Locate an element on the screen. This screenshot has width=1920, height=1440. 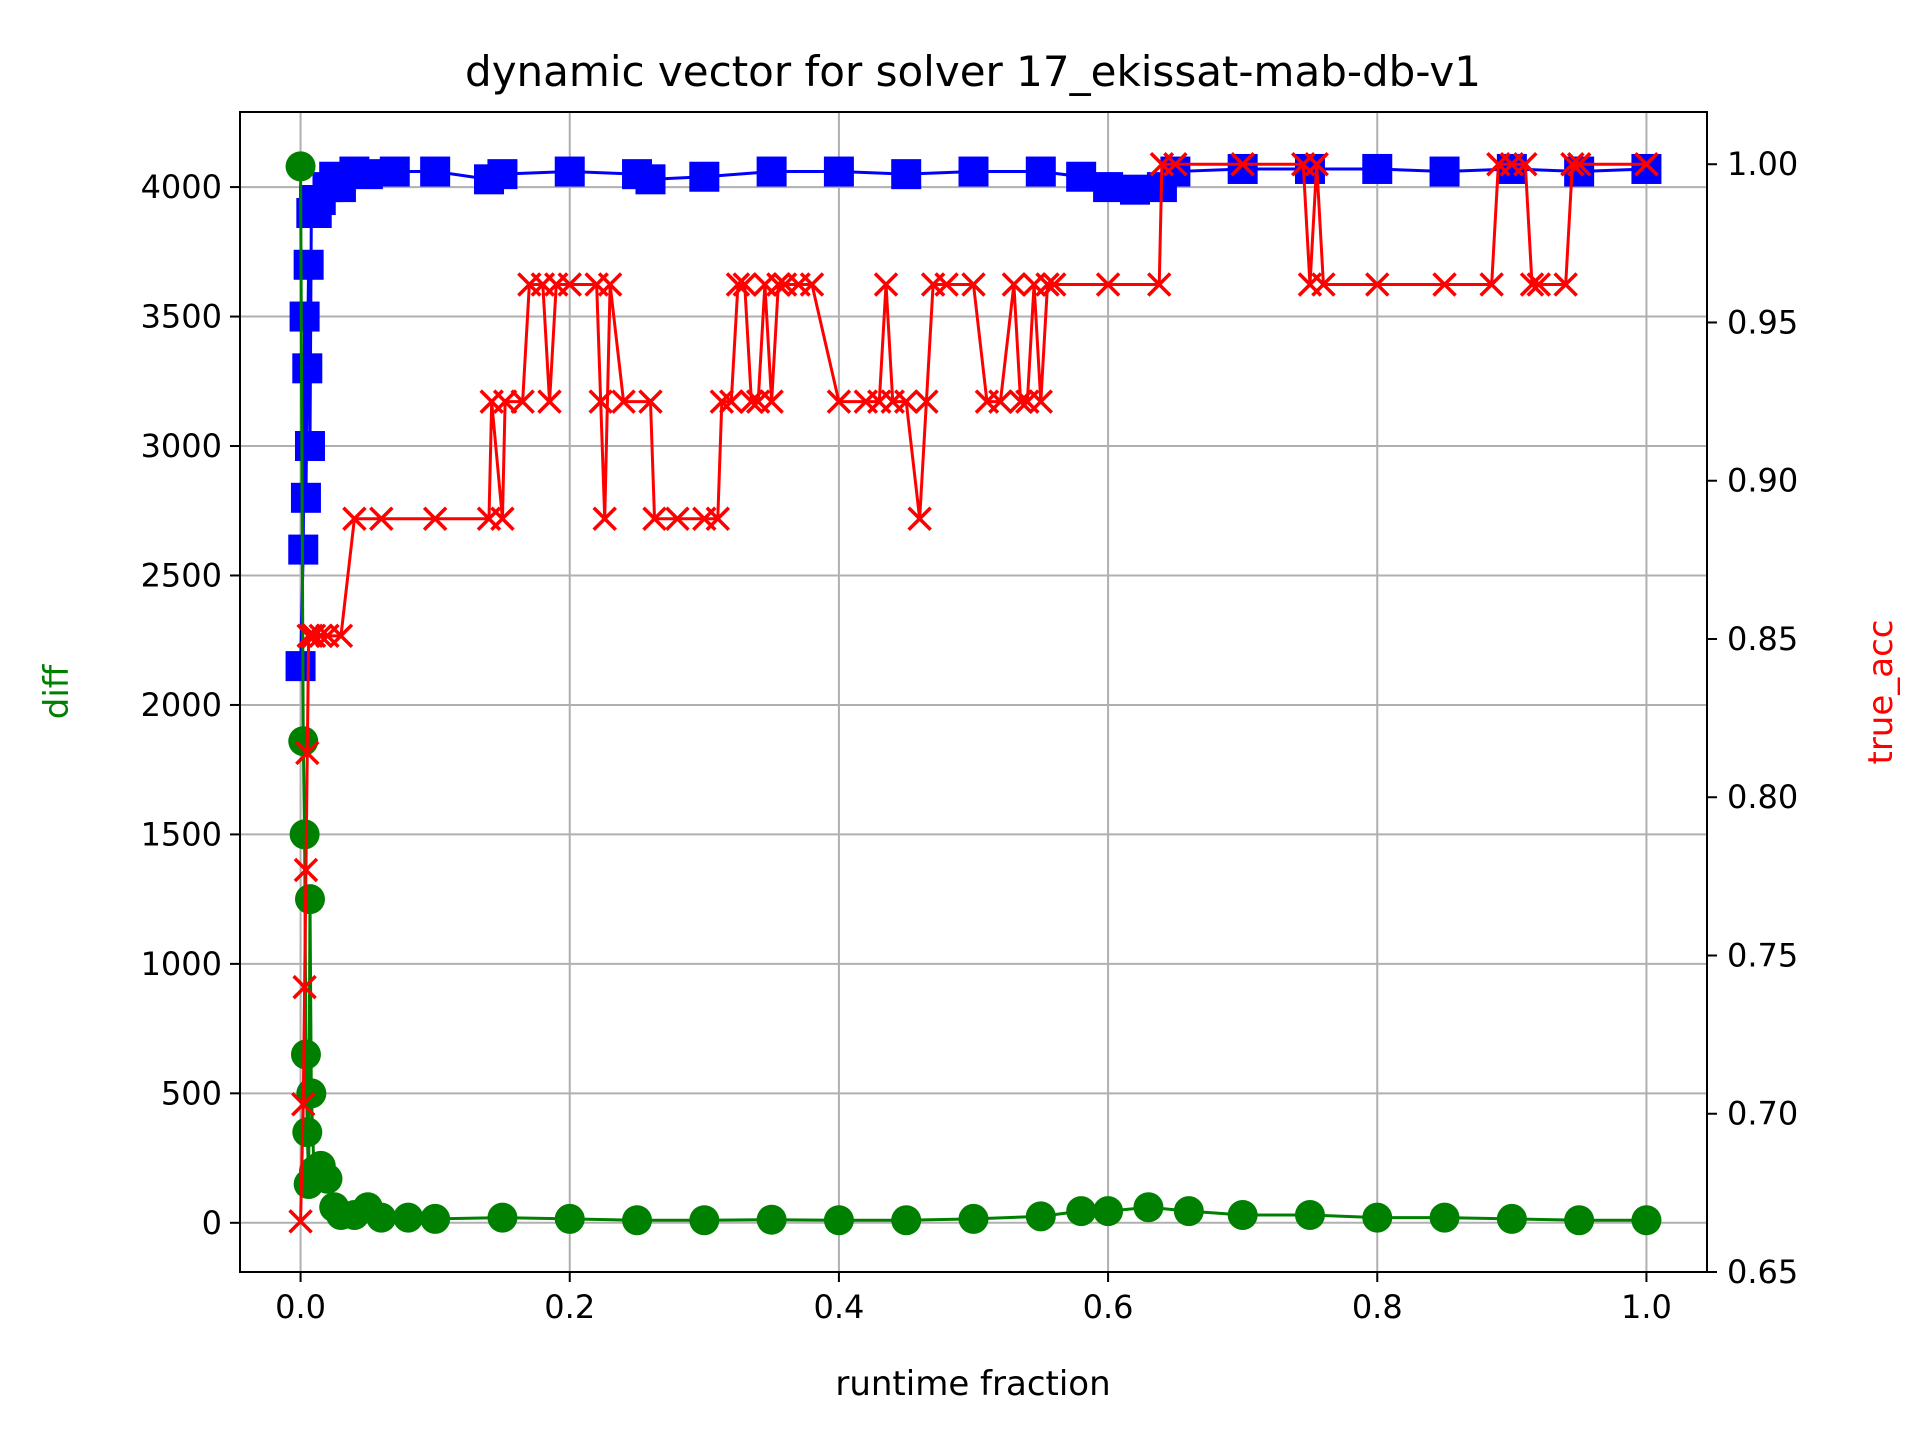
right-y-axis: 0.65 0.70 0.75 0.80 0.85 0.90 0.95 1.00 is located at coordinates (1752, 718).